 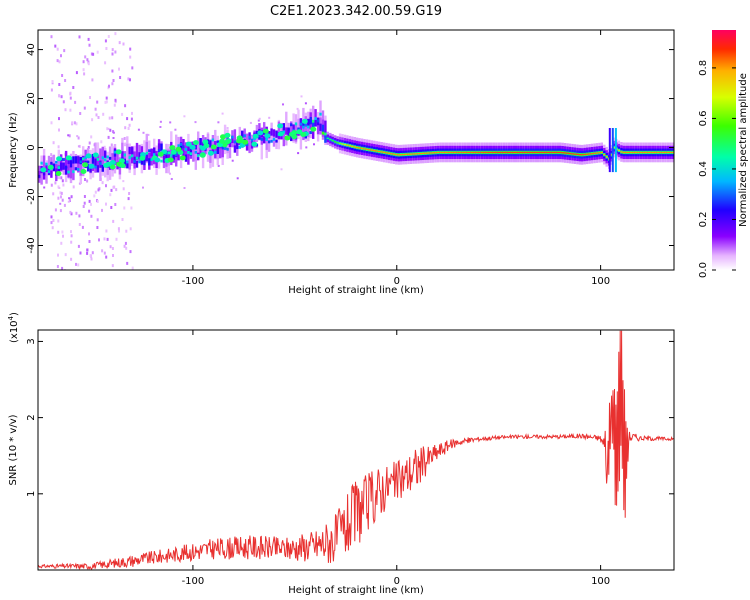 What do you see at coordinates (600, 281) in the screenshot?
I see `x-tick-label: 100` at bounding box center [600, 281].